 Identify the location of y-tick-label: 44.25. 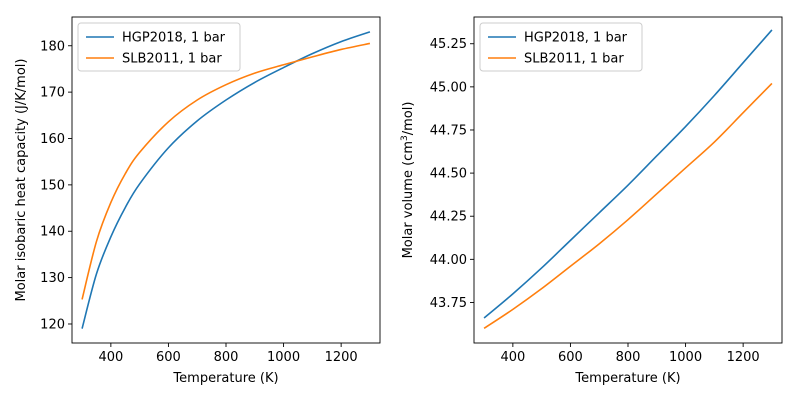
(448, 217).